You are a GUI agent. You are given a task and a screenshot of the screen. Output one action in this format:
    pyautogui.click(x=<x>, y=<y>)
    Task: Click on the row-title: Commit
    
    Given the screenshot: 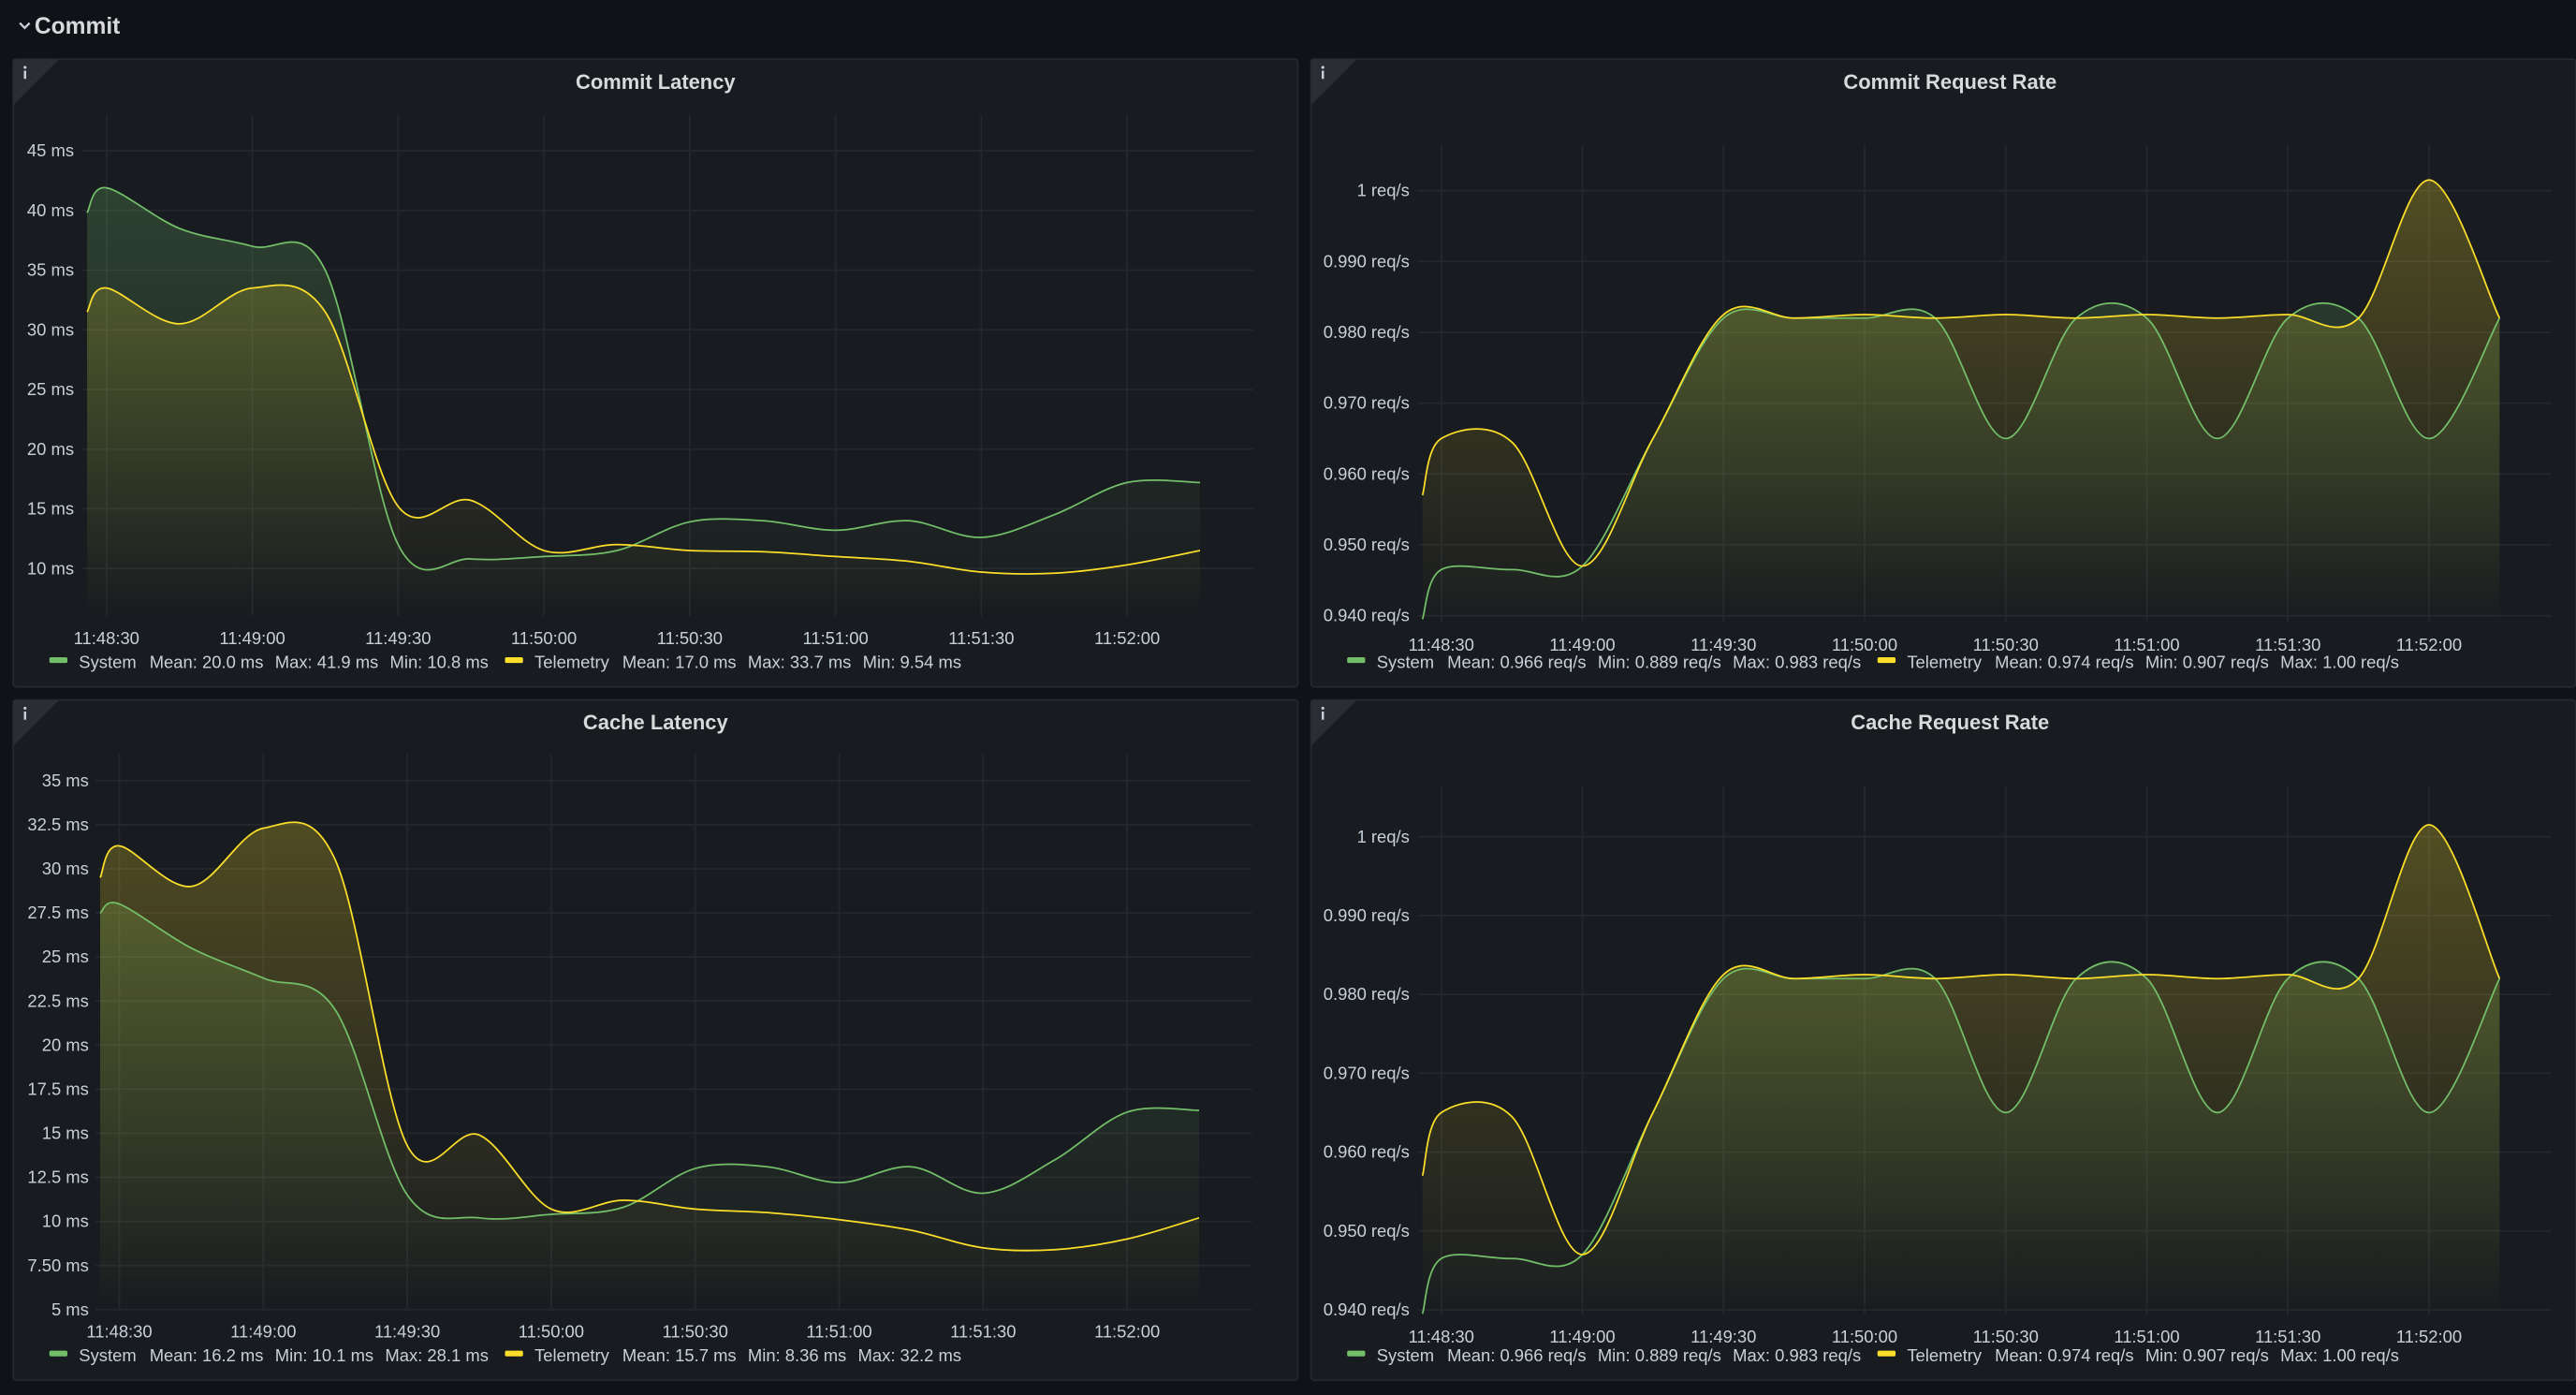 What is the action you would take?
    pyautogui.click(x=77, y=27)
    